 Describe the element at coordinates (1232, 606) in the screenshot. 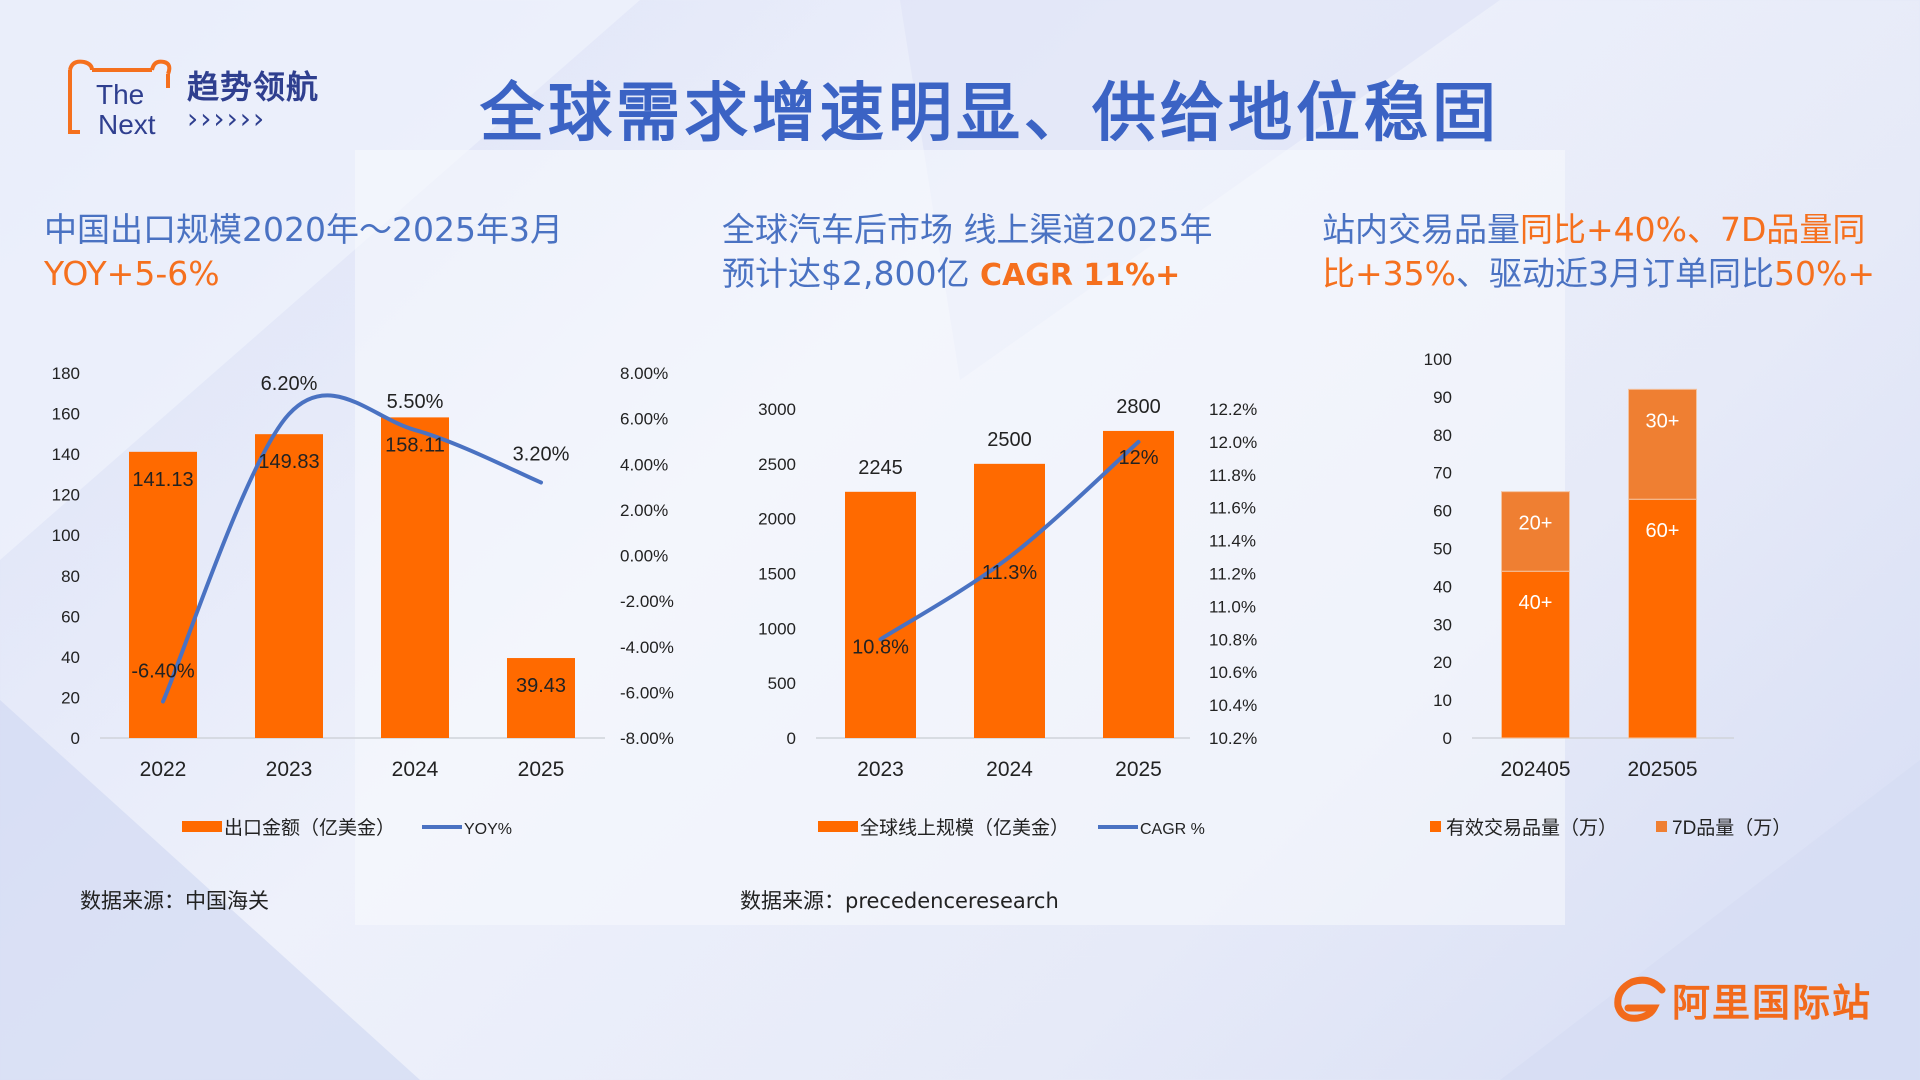

I see `y2-tick-label: 11.0%` at that location.